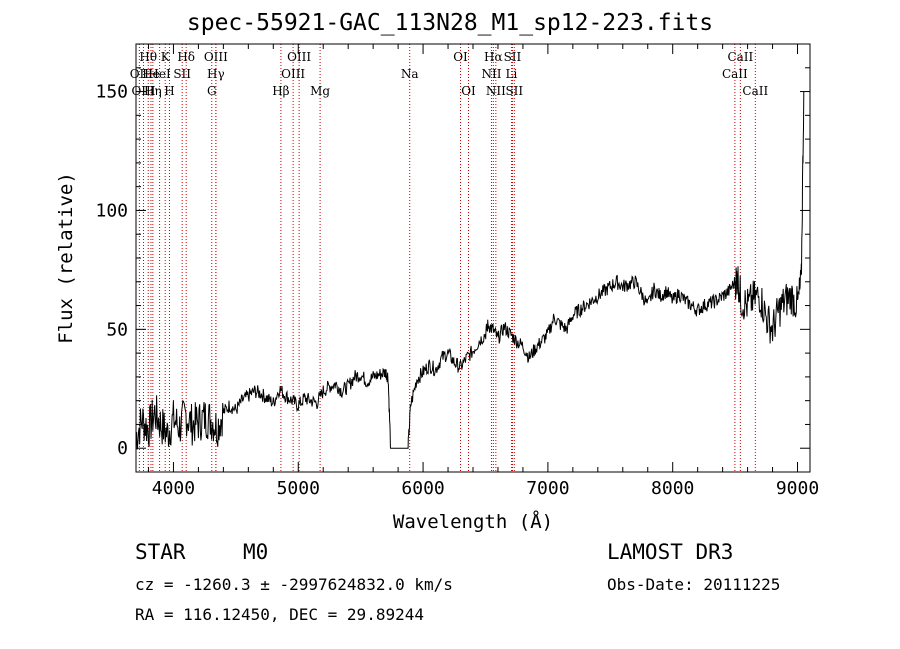 Image resolution: width=900 pixels, height=649 pixels. Describe the element at coordinates (514, 91) in the screenshot. I see `line-label-25: SII` at that location.